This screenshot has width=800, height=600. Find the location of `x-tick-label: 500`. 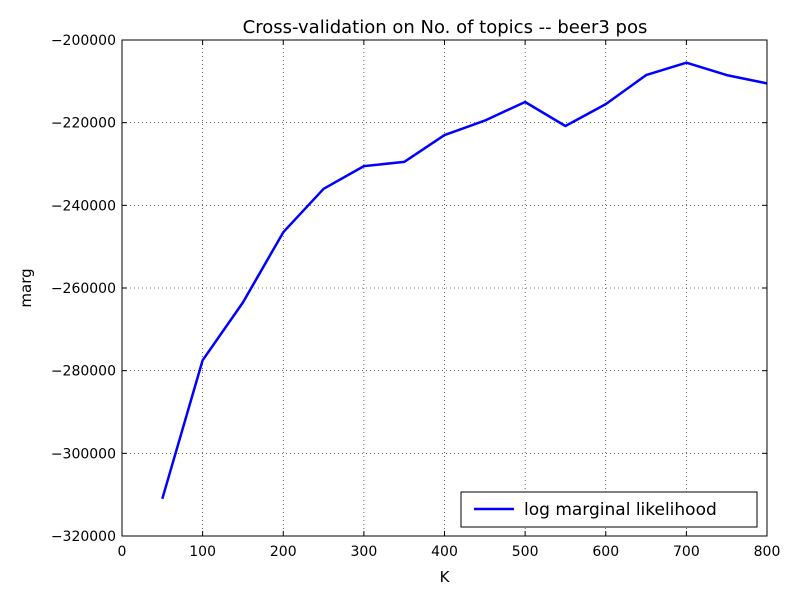

x-tick-label: 500 is located at coordinates (525, 552).